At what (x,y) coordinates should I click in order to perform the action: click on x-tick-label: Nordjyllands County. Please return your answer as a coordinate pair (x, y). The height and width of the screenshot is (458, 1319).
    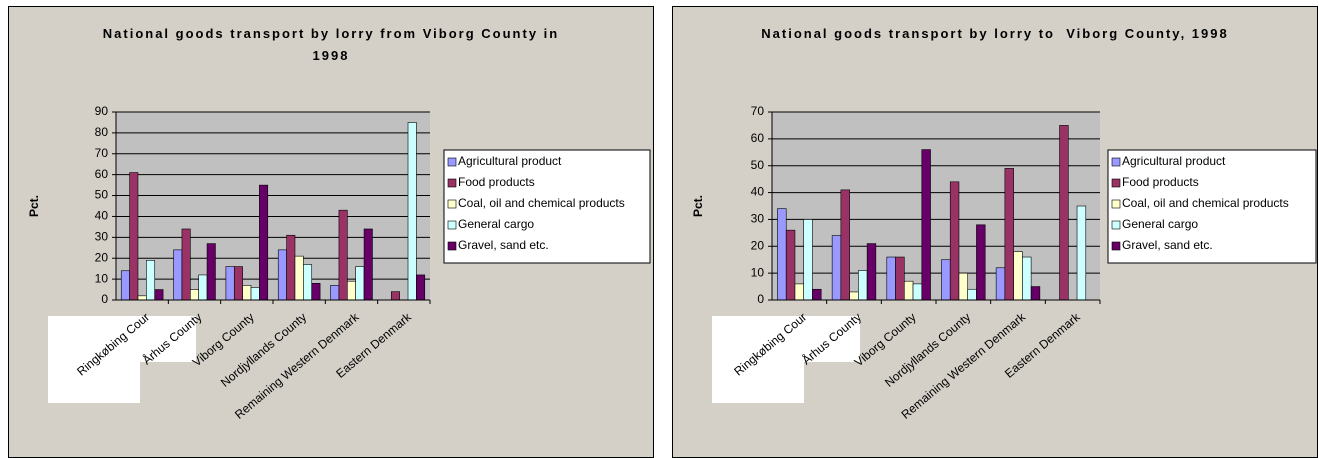
    Looking at the image, I should click on (263, 350).